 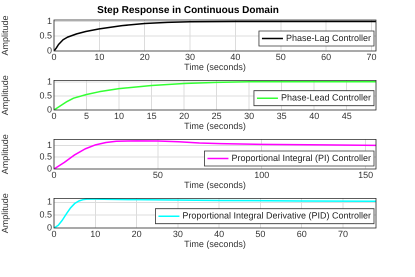 What do you see at coordinates (151, 115) in the screenshot?
I see `x-tick-label: 15` at bounding box center [151, 115].